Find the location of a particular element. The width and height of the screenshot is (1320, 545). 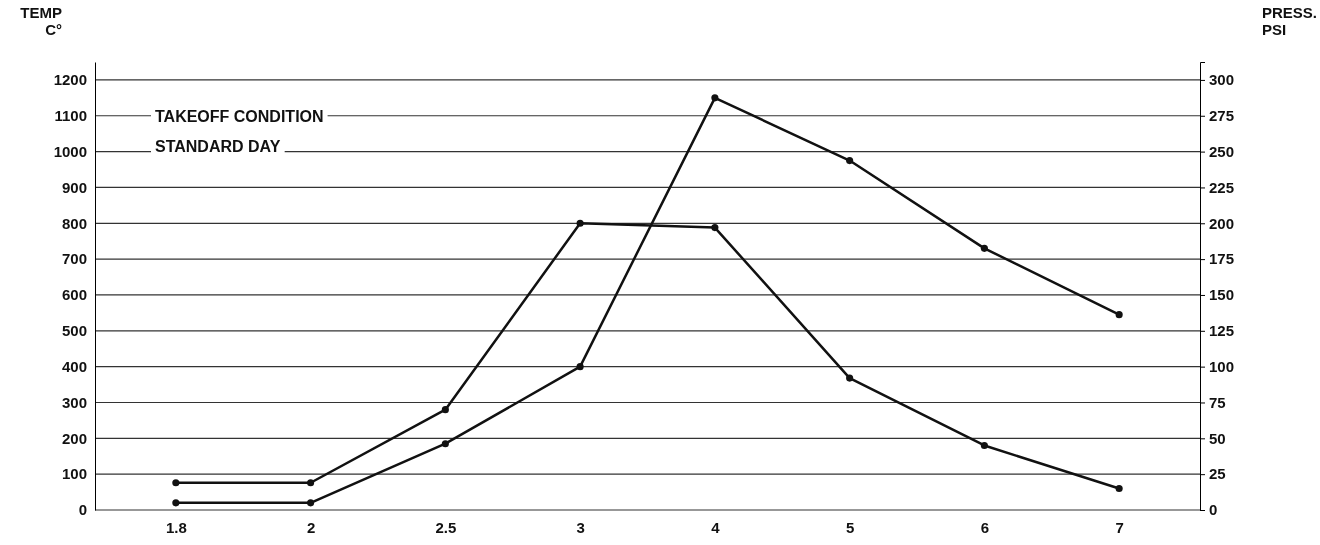

x-tick-label: 5 is located at coordinates (850, 527).